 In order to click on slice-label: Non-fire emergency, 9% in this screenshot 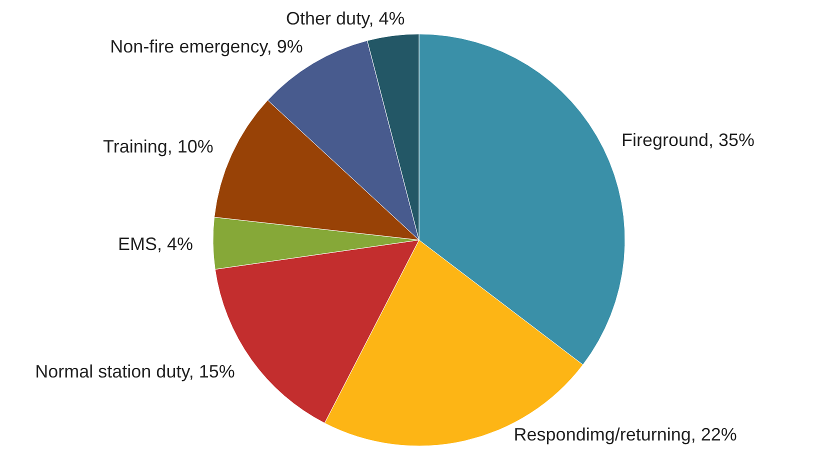, I will do `click(206, 46)`.